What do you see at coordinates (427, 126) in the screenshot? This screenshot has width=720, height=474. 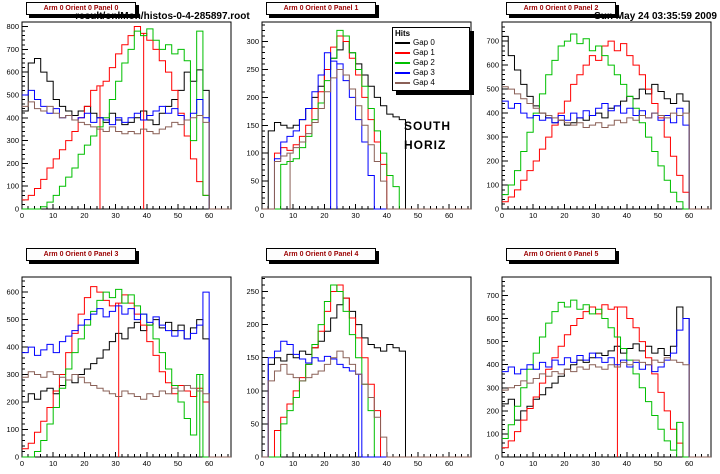 I see `south-label: SOUTH` at bounding box center [427, 126].